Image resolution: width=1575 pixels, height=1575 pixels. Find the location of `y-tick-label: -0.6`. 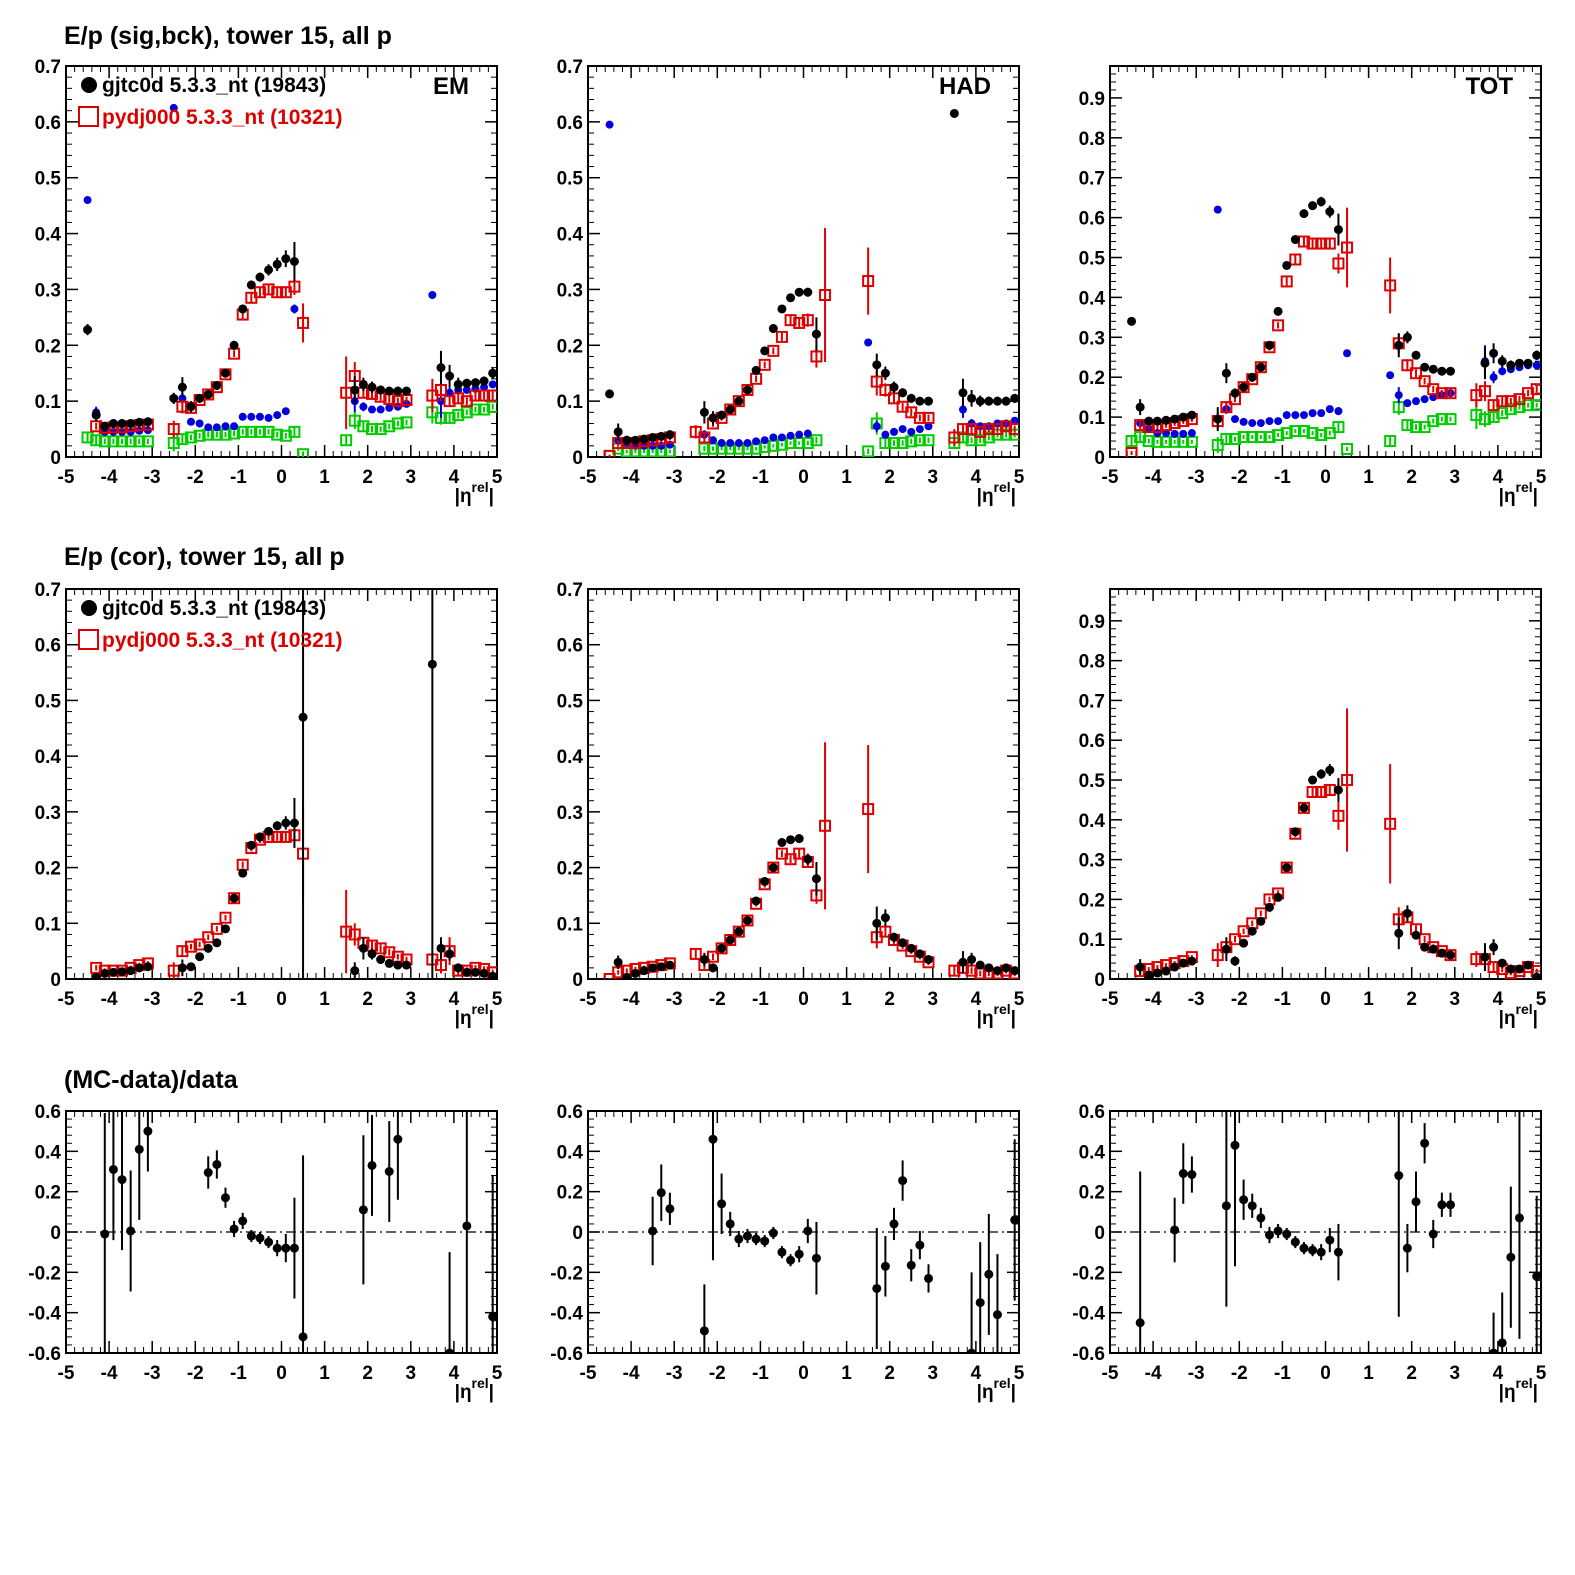

y-tick-label: -0.6 is located at coordinates (1088, 1354).